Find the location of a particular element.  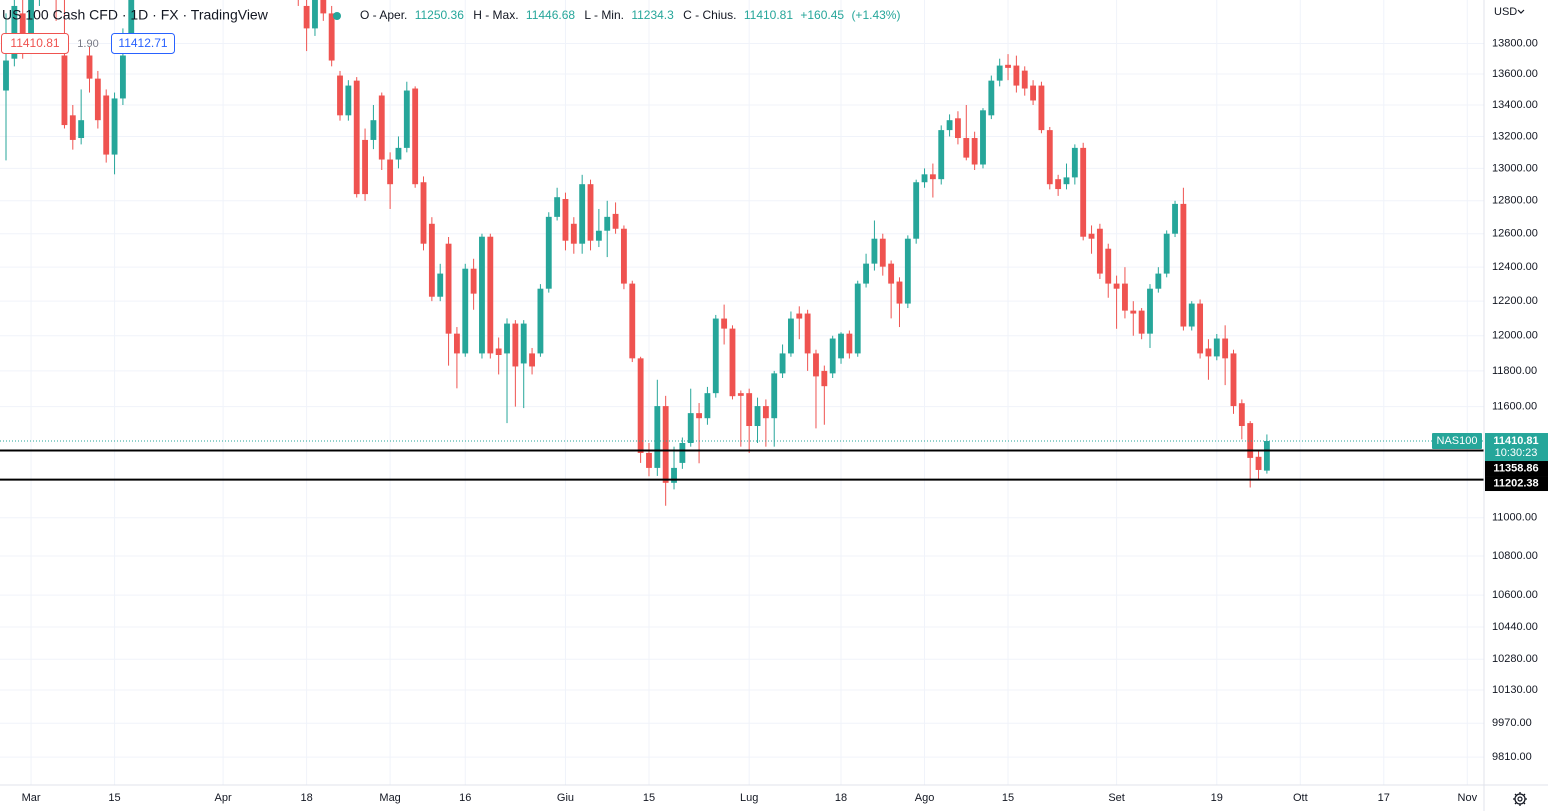

x-tick-label: Lug is located at coordinates (749, 798).